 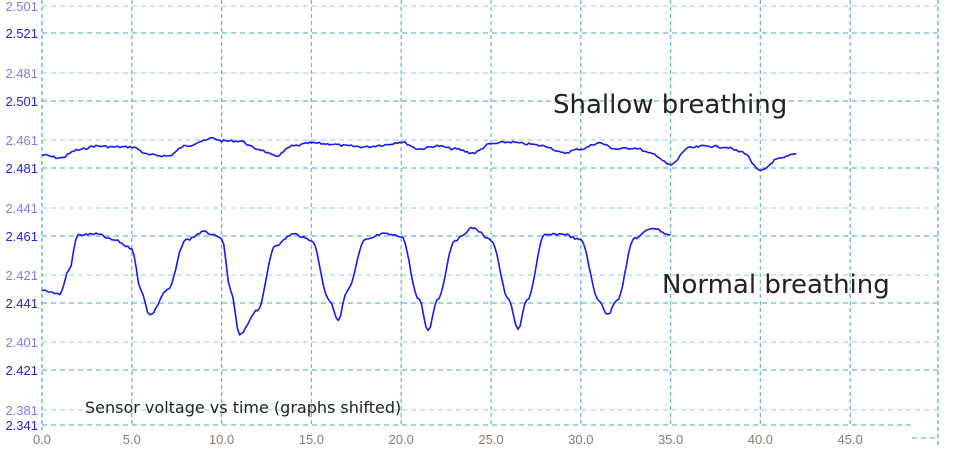 I want to click on x-tick-label: 45.0, so click(x=850, y=439).